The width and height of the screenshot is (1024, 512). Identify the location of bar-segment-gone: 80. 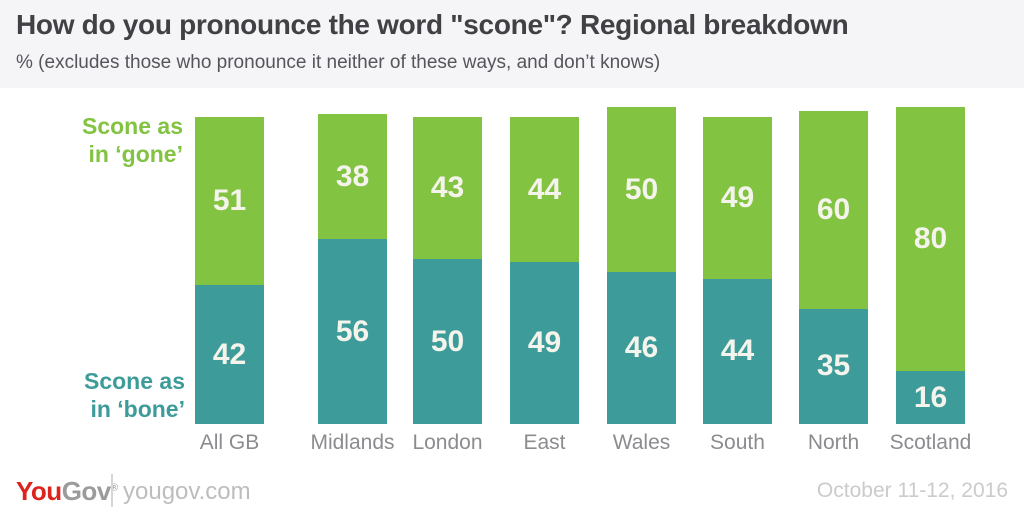
(930, 239).